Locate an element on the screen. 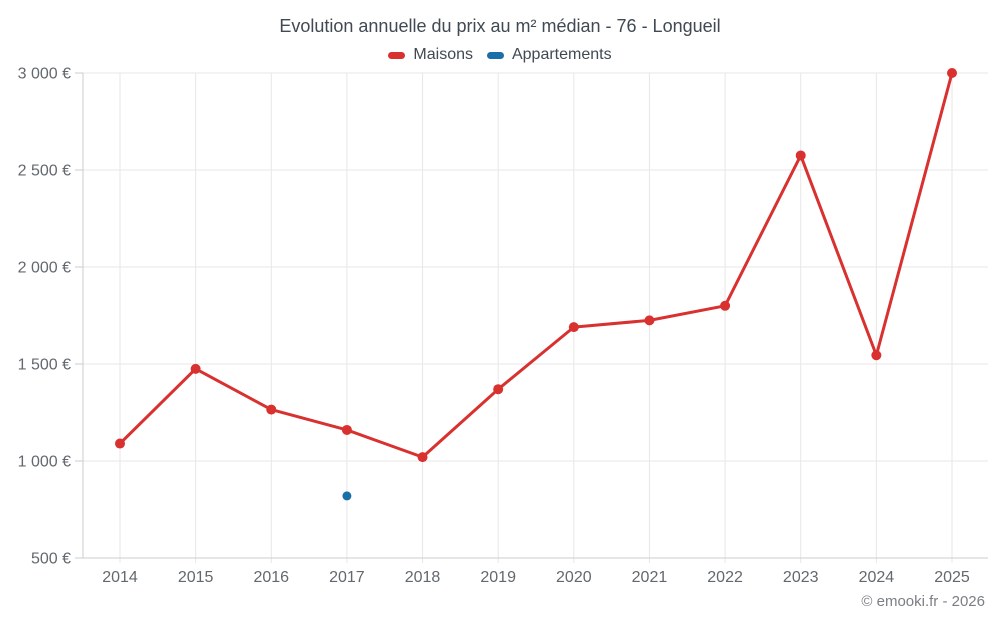 This screenshot has width=1000, height=625. x-tick-label-2018: 2018 is located at coordinates (423, 577).